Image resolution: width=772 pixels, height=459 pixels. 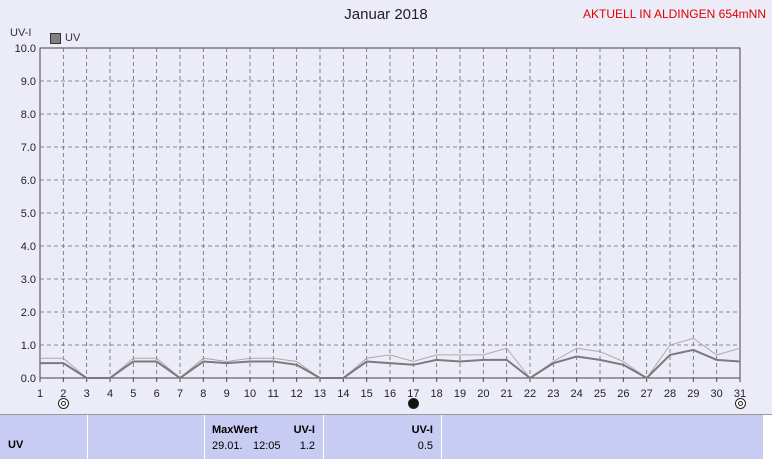 What do you see at coordinates (40, 394) in the screenshot?
I see `x-tick-label: 1` at bounding box center [40, 394].